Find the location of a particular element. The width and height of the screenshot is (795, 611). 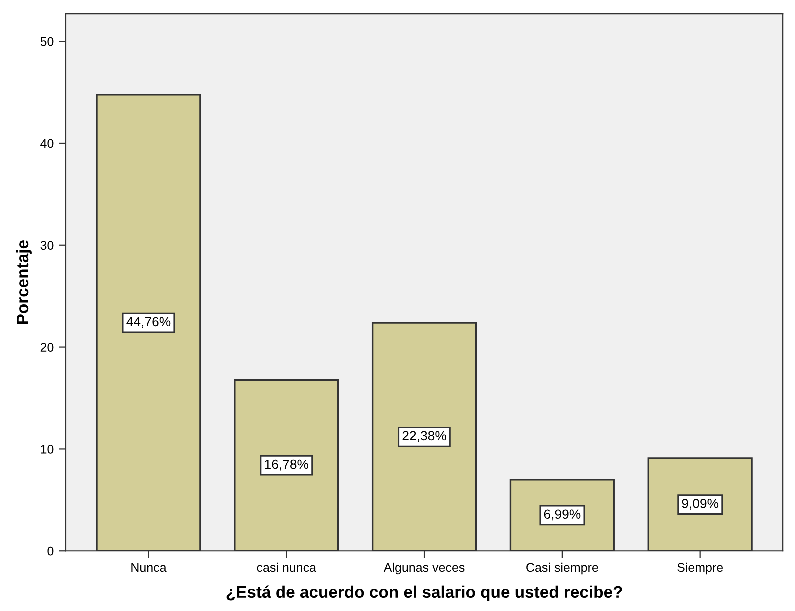

y-tick-label: 40 is located at coordinates (47, 143).